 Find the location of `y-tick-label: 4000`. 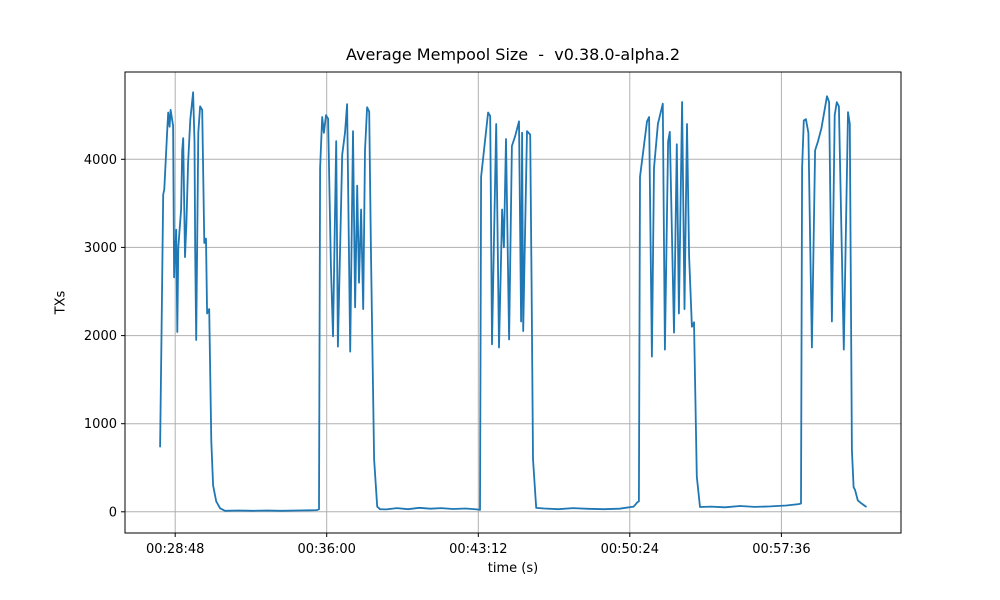

y-tick-label: 4000 is located at coordinates (100, 160).